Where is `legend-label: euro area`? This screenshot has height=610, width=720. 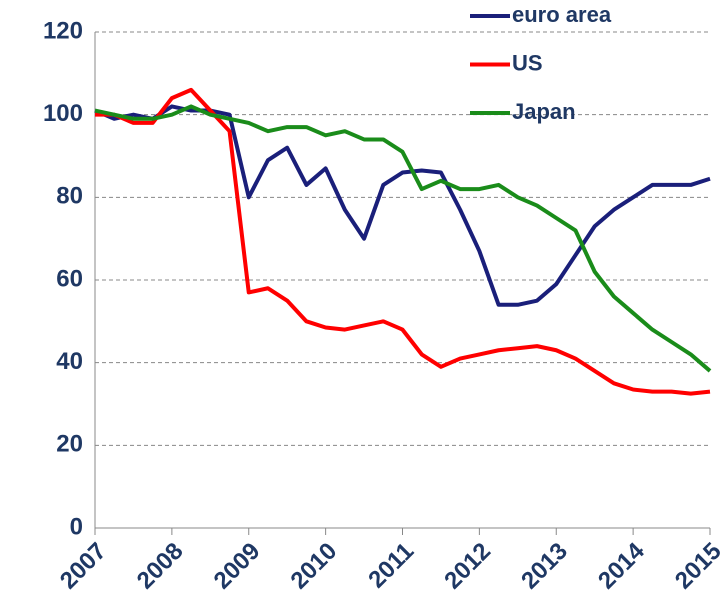 legend-label: euro area is located at coordinates (562, 14).